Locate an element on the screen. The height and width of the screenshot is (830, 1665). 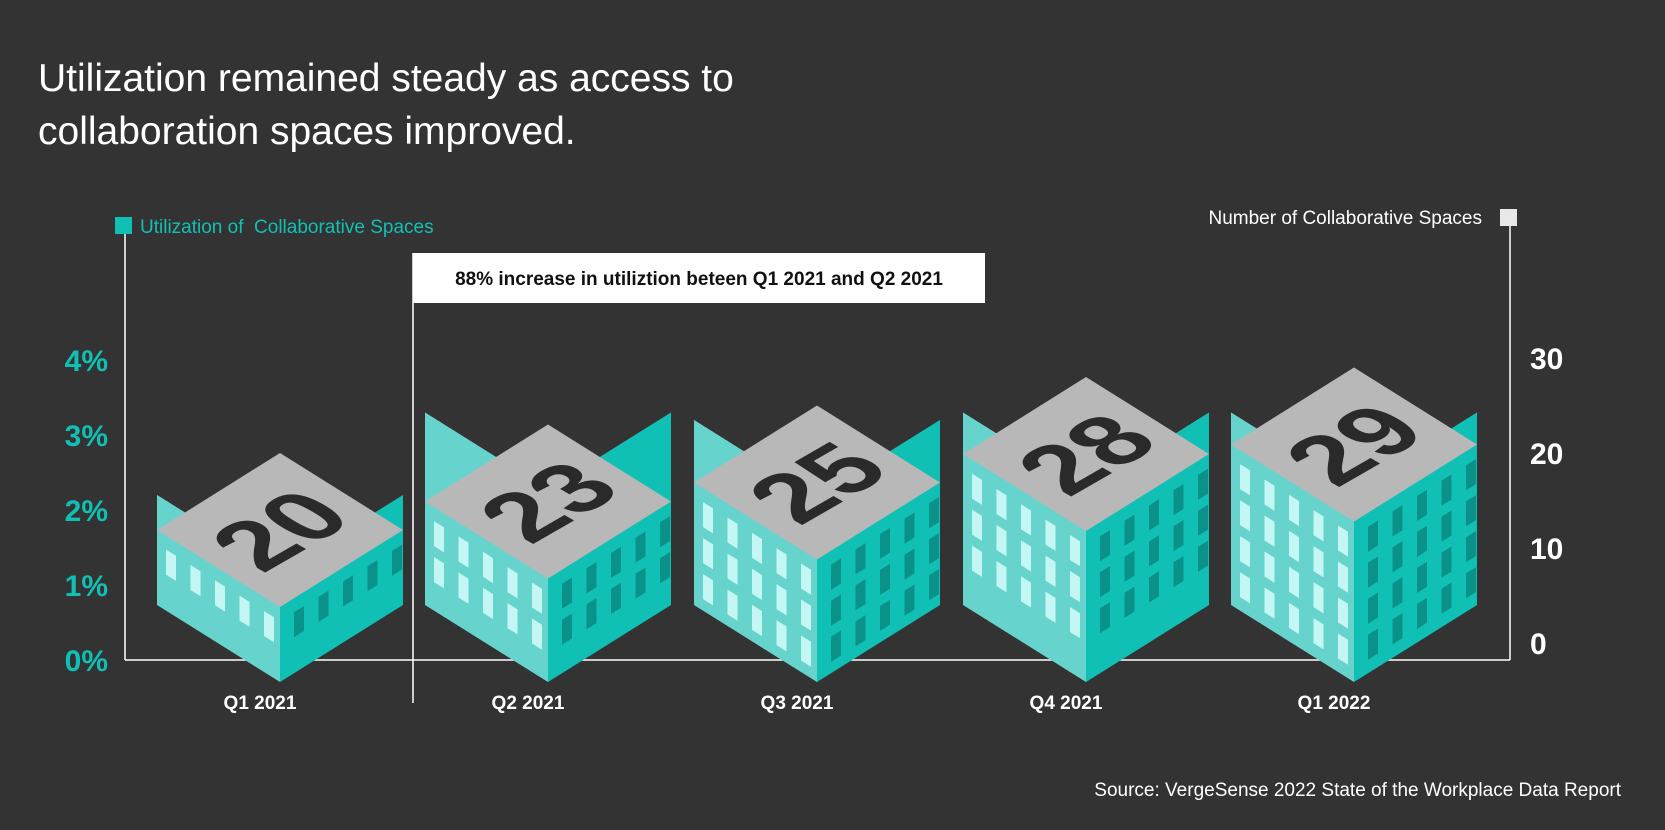
building: 25 is located at coordinates (817, 543).